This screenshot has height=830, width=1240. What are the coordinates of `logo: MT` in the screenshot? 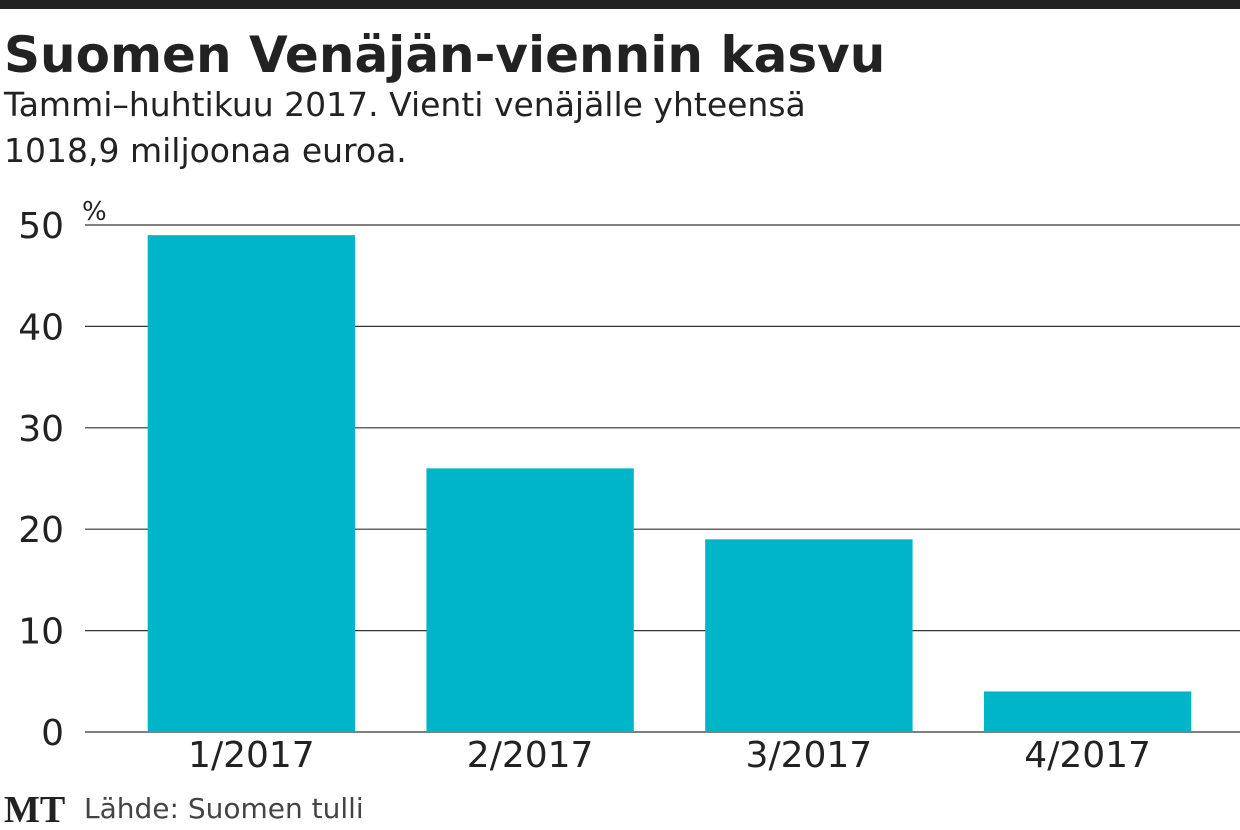 It's located at (34, 809).